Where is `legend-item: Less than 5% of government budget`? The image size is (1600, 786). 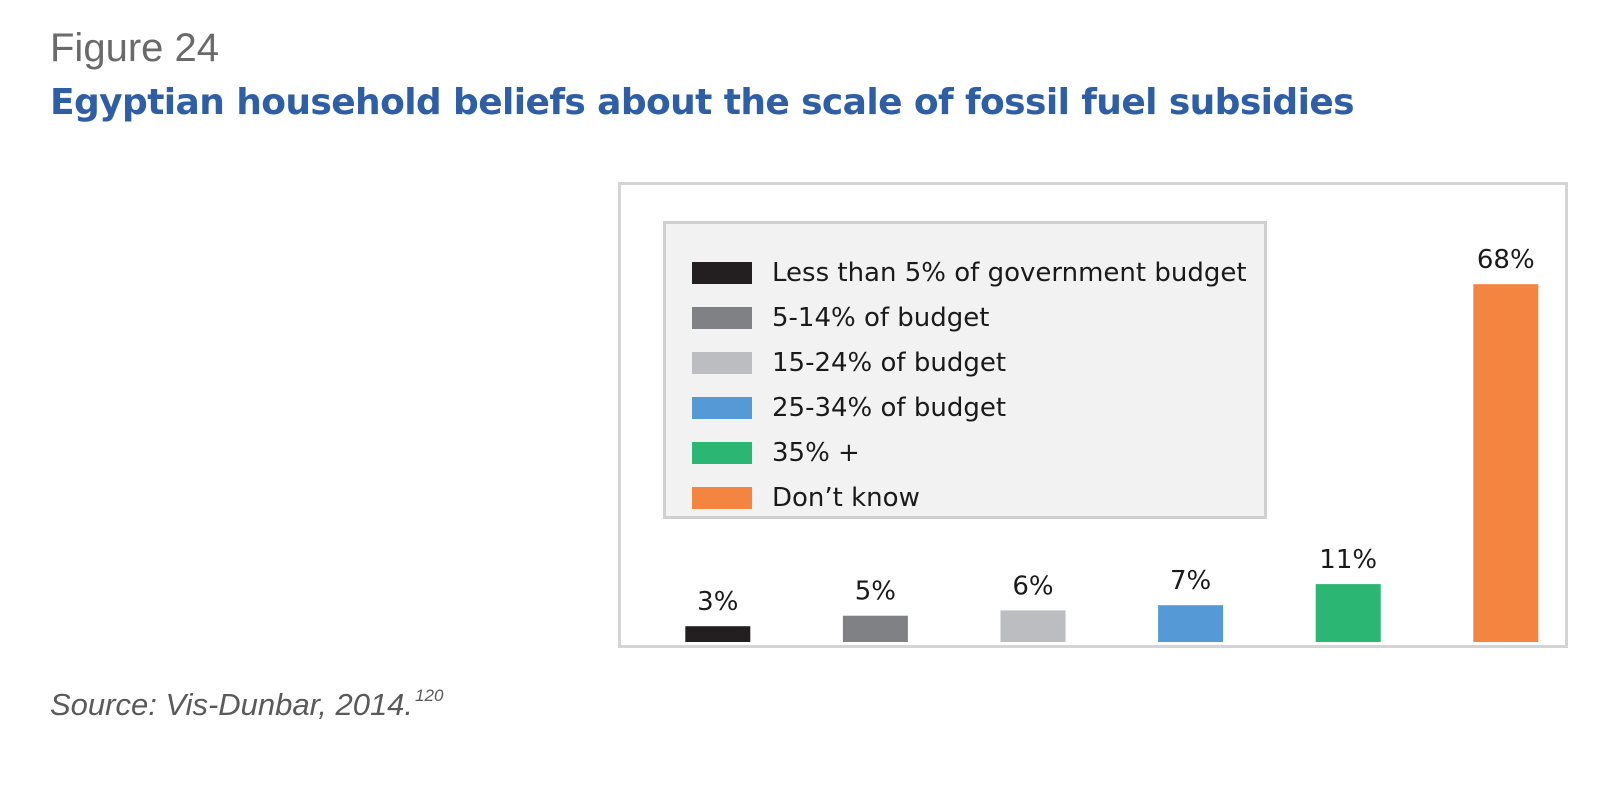
legend-item: Less than 5% of government budget is located at coordinates (978, 272).